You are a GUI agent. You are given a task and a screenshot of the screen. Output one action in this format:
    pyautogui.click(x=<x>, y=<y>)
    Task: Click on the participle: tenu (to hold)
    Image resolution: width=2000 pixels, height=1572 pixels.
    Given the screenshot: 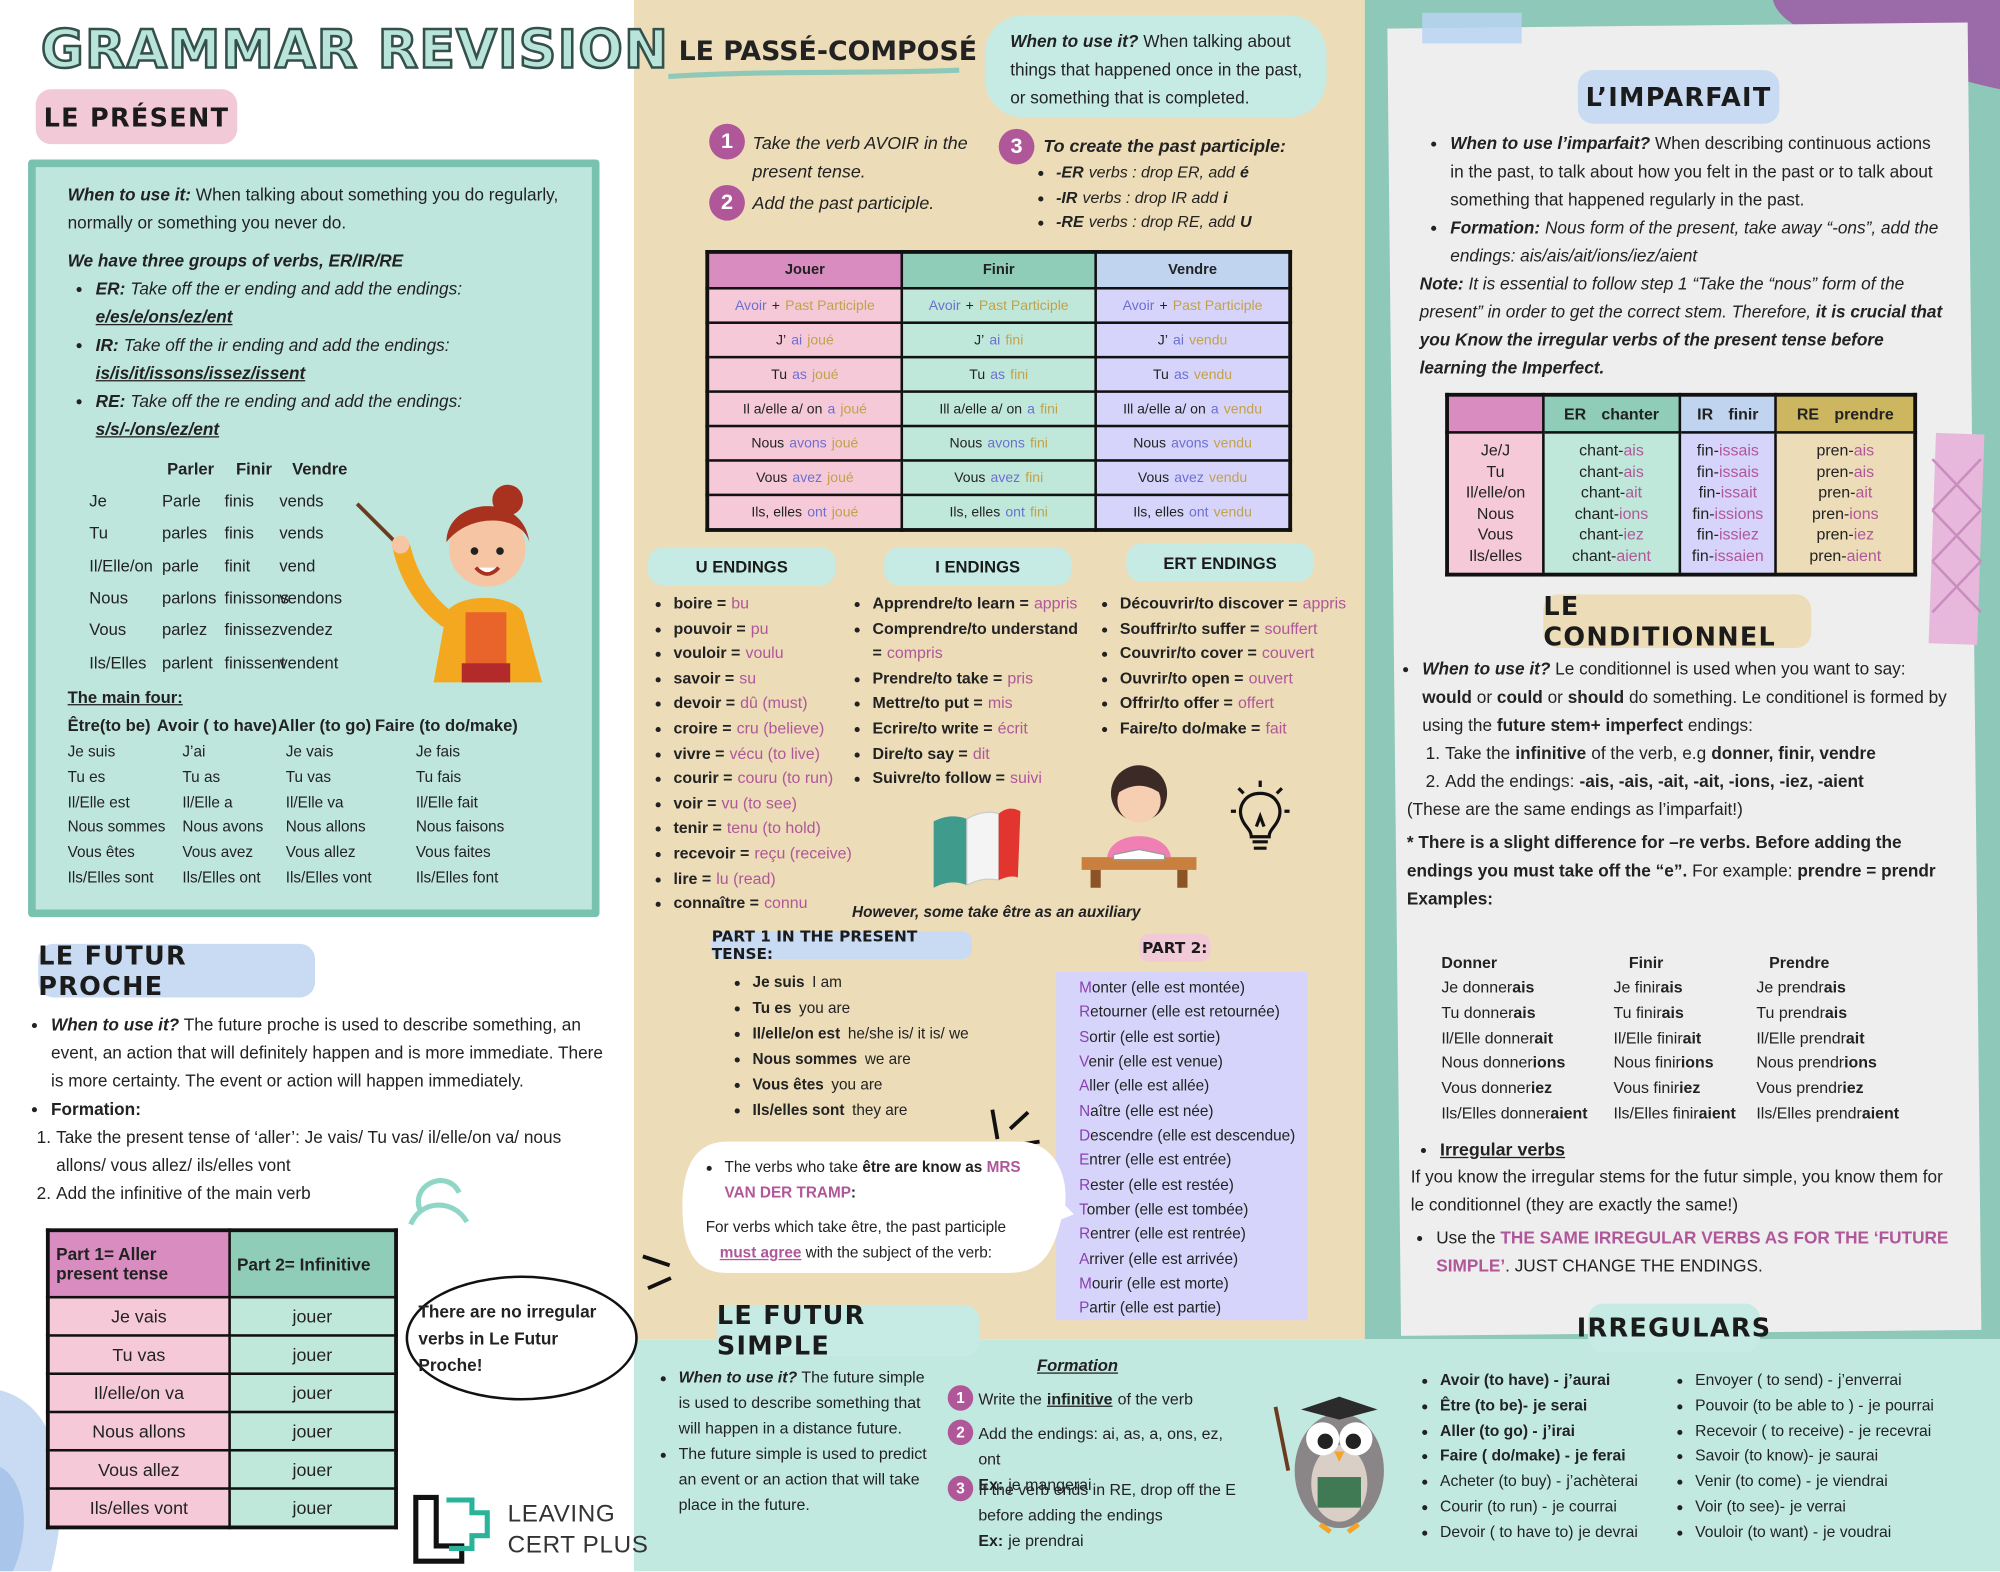 What is the action you would take?
    pyautogui.click(x=773, y=828)
    